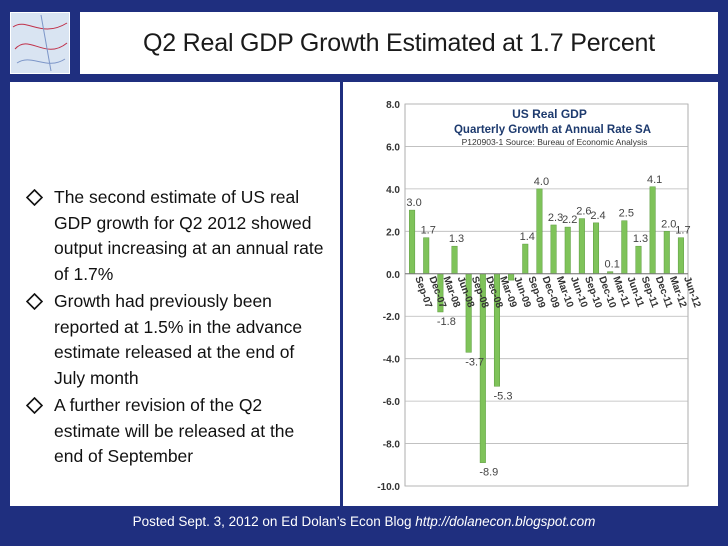 This screenshot has height=546, width=728. I want to click on wave-lines-icon, so click(40, 43).